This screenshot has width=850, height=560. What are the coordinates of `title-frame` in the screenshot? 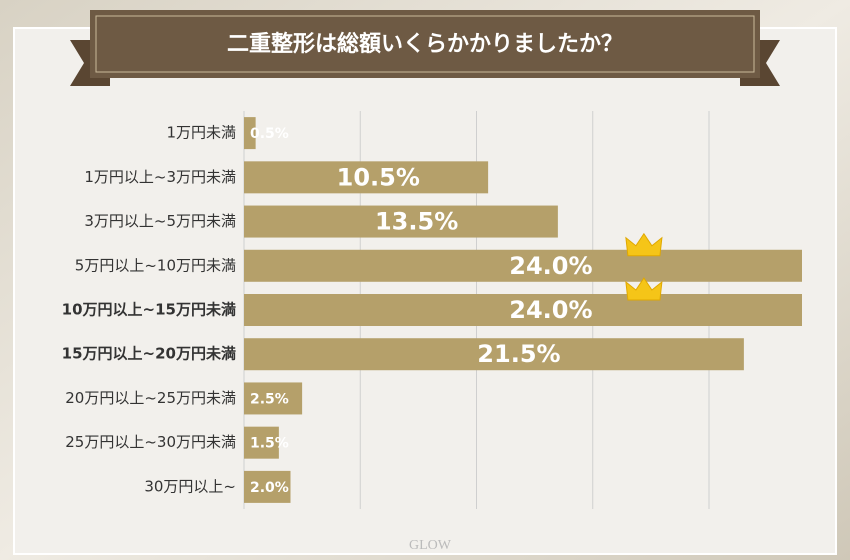 It's located at (425, 44).